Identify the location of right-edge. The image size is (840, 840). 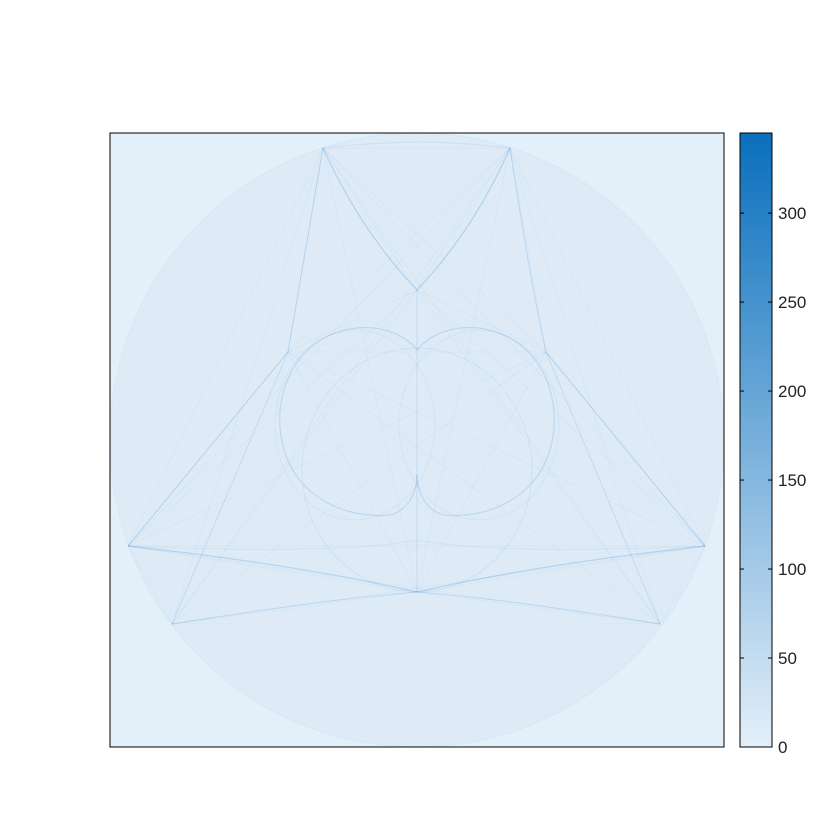
(625, 449).